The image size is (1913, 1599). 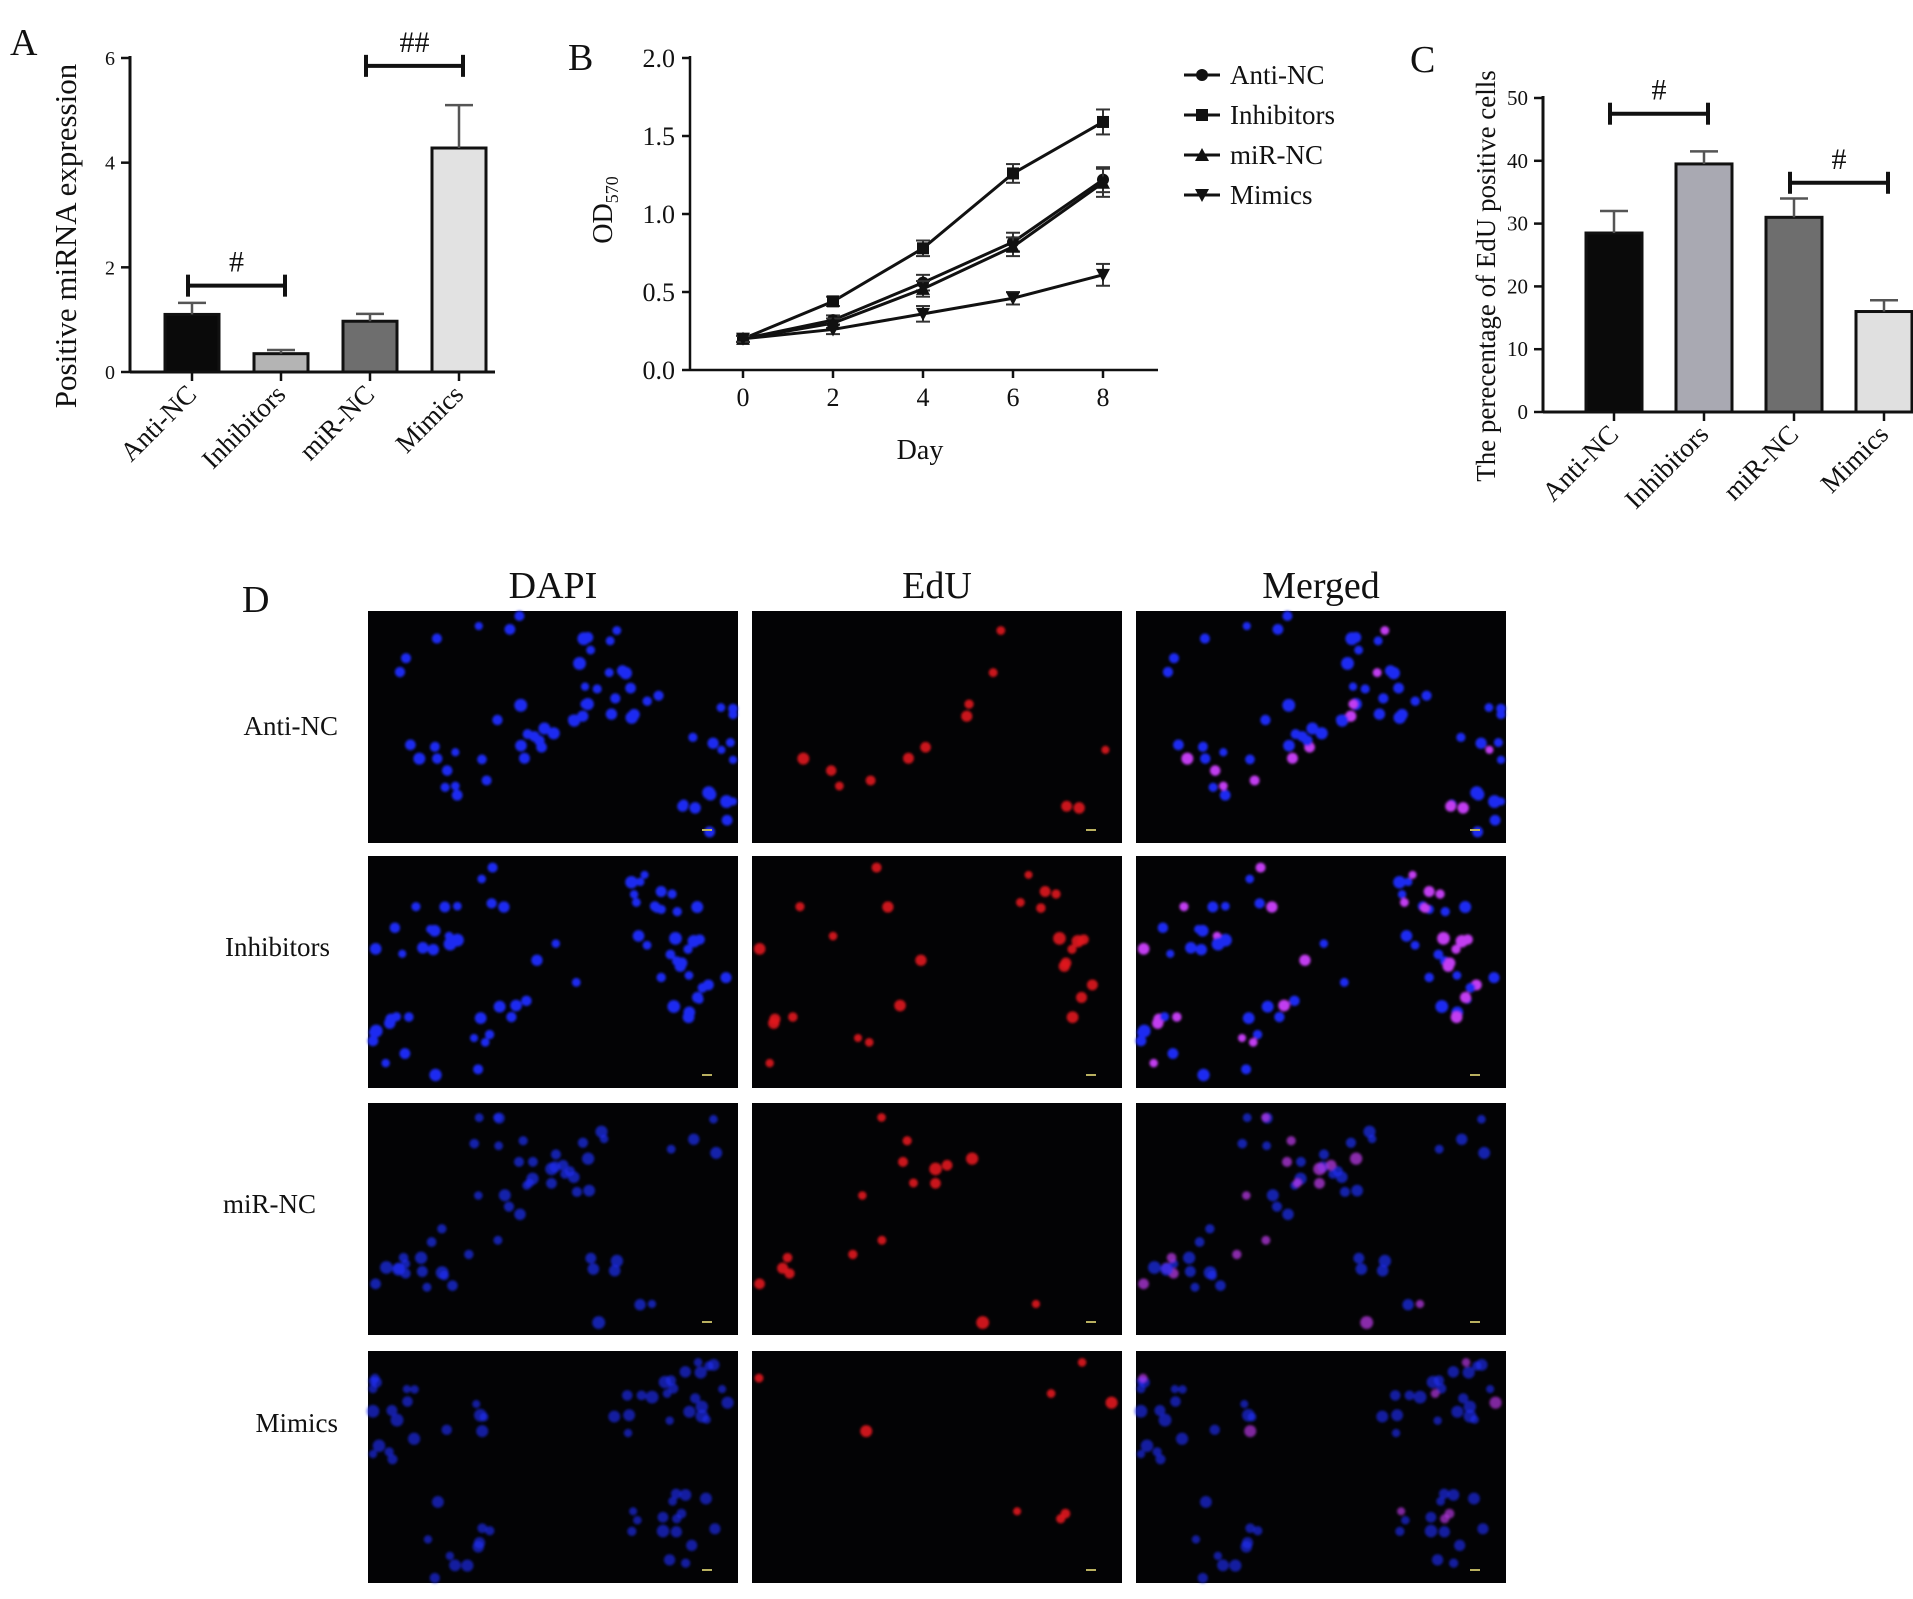 I want to click on y-tick-label: 40, so click(x=1517, y=161).